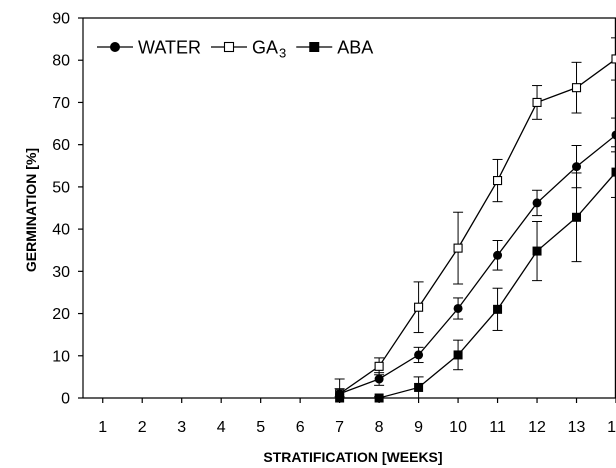  I want to click on y-tick-label: 50, so click(61, 187).